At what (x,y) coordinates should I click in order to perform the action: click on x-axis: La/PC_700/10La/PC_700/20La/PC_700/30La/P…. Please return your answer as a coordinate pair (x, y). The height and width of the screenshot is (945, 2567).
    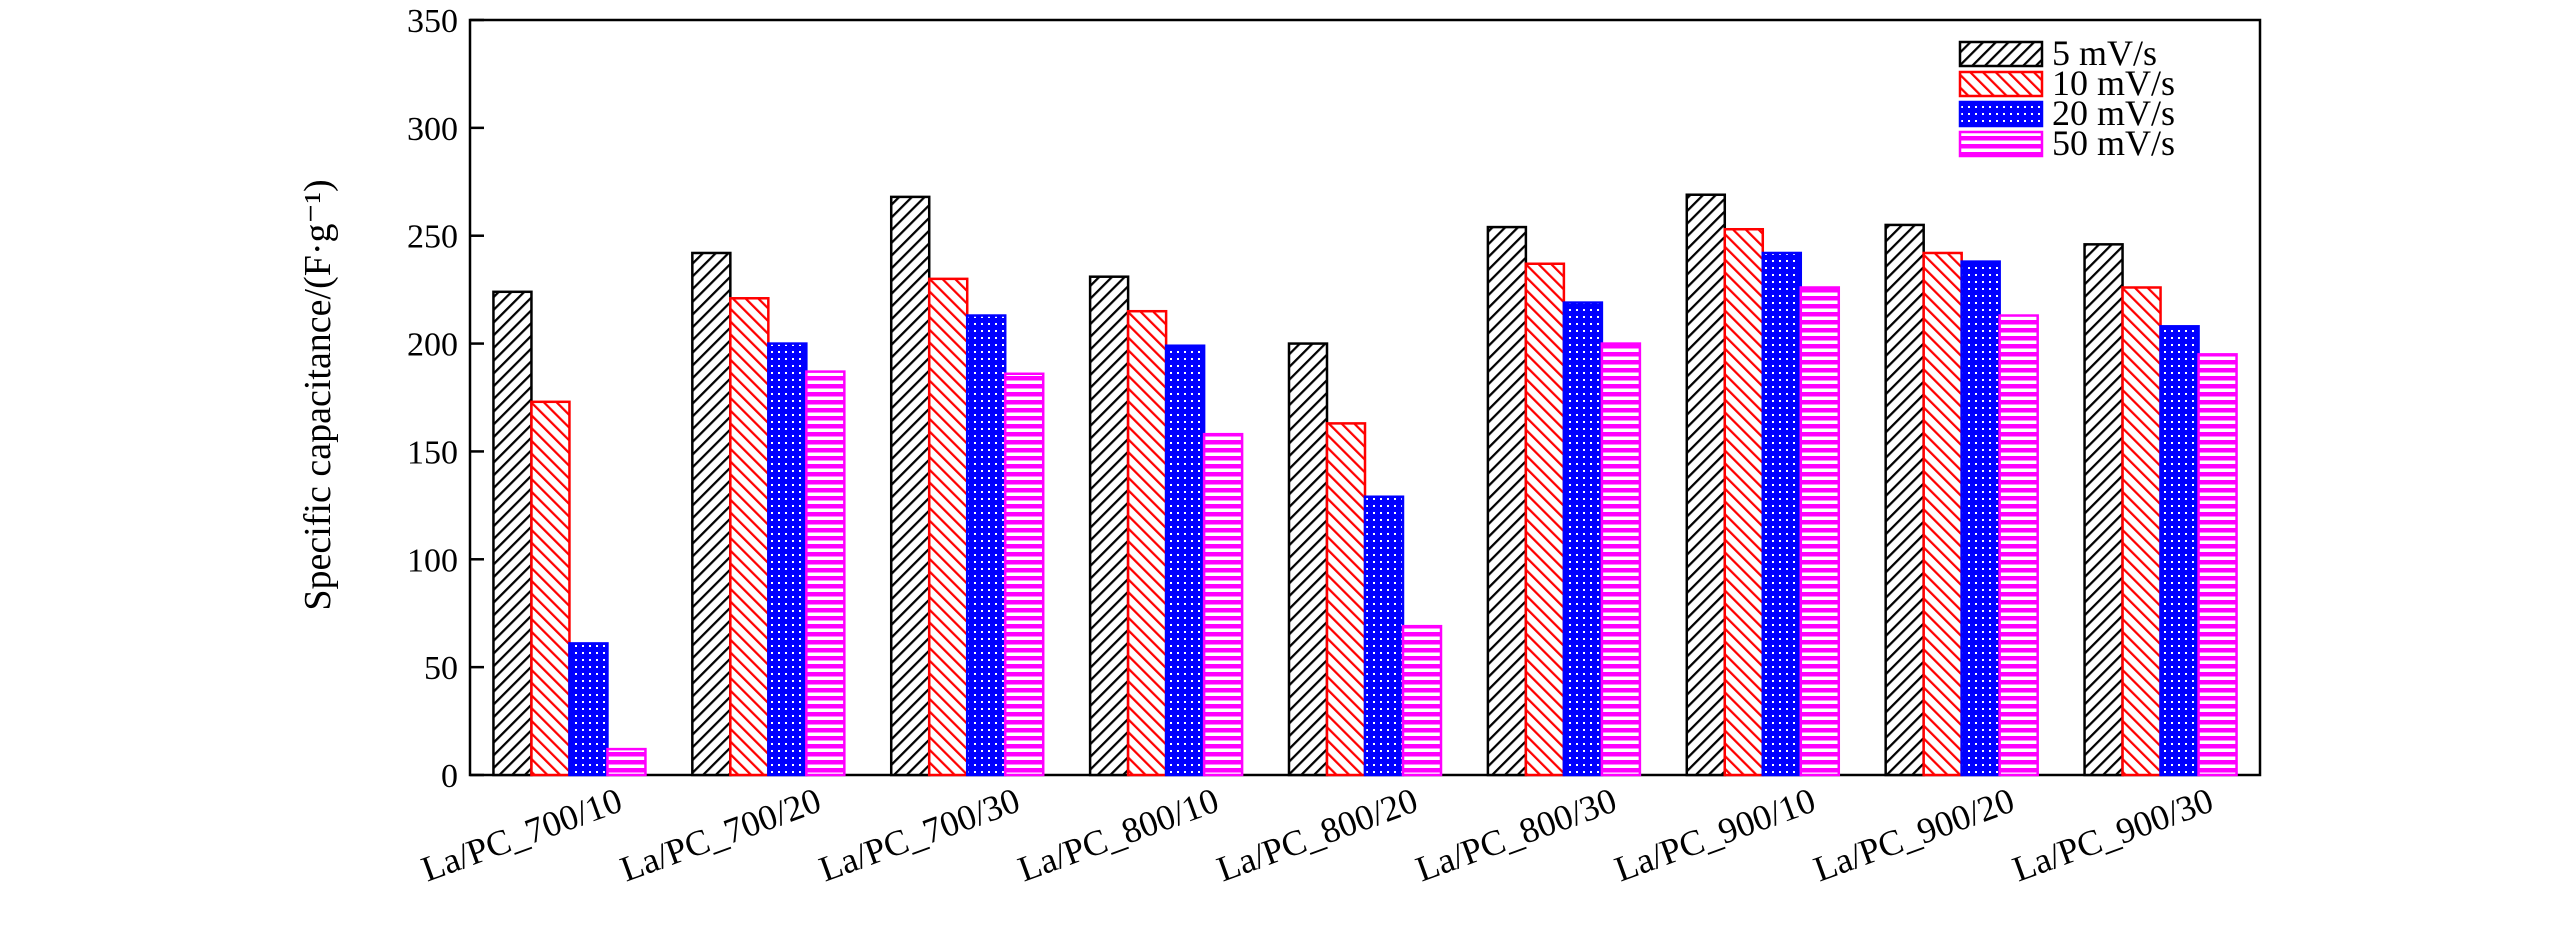
    Looking at the image, I should click on (1317, 834).